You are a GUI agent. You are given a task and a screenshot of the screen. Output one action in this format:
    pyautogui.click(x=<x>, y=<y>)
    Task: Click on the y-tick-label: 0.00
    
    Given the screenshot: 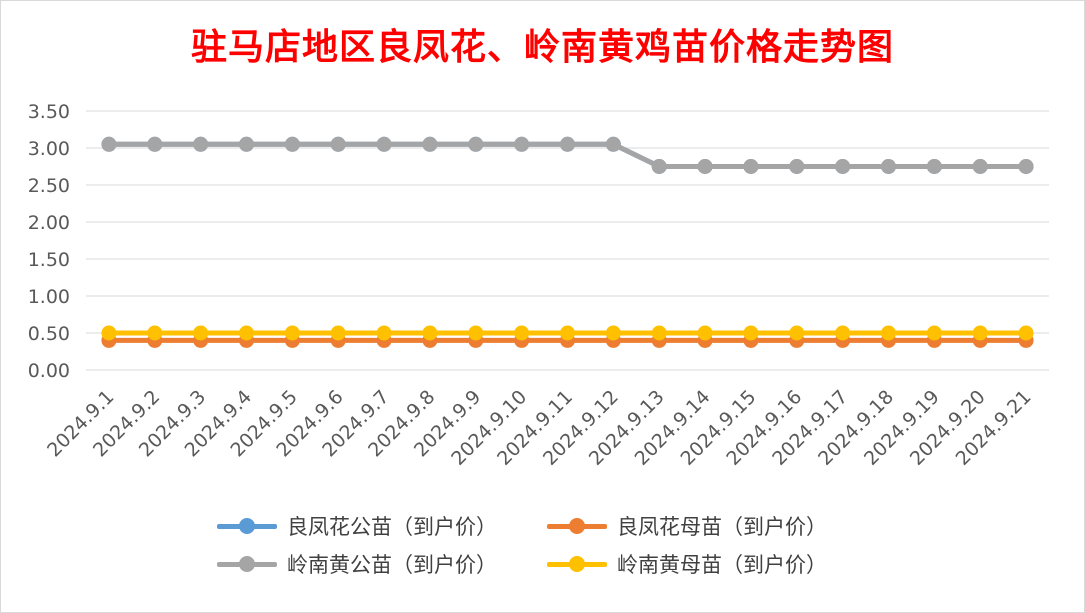 What is the action you would take?
    pyautogui.click(x=49, y=371)
    